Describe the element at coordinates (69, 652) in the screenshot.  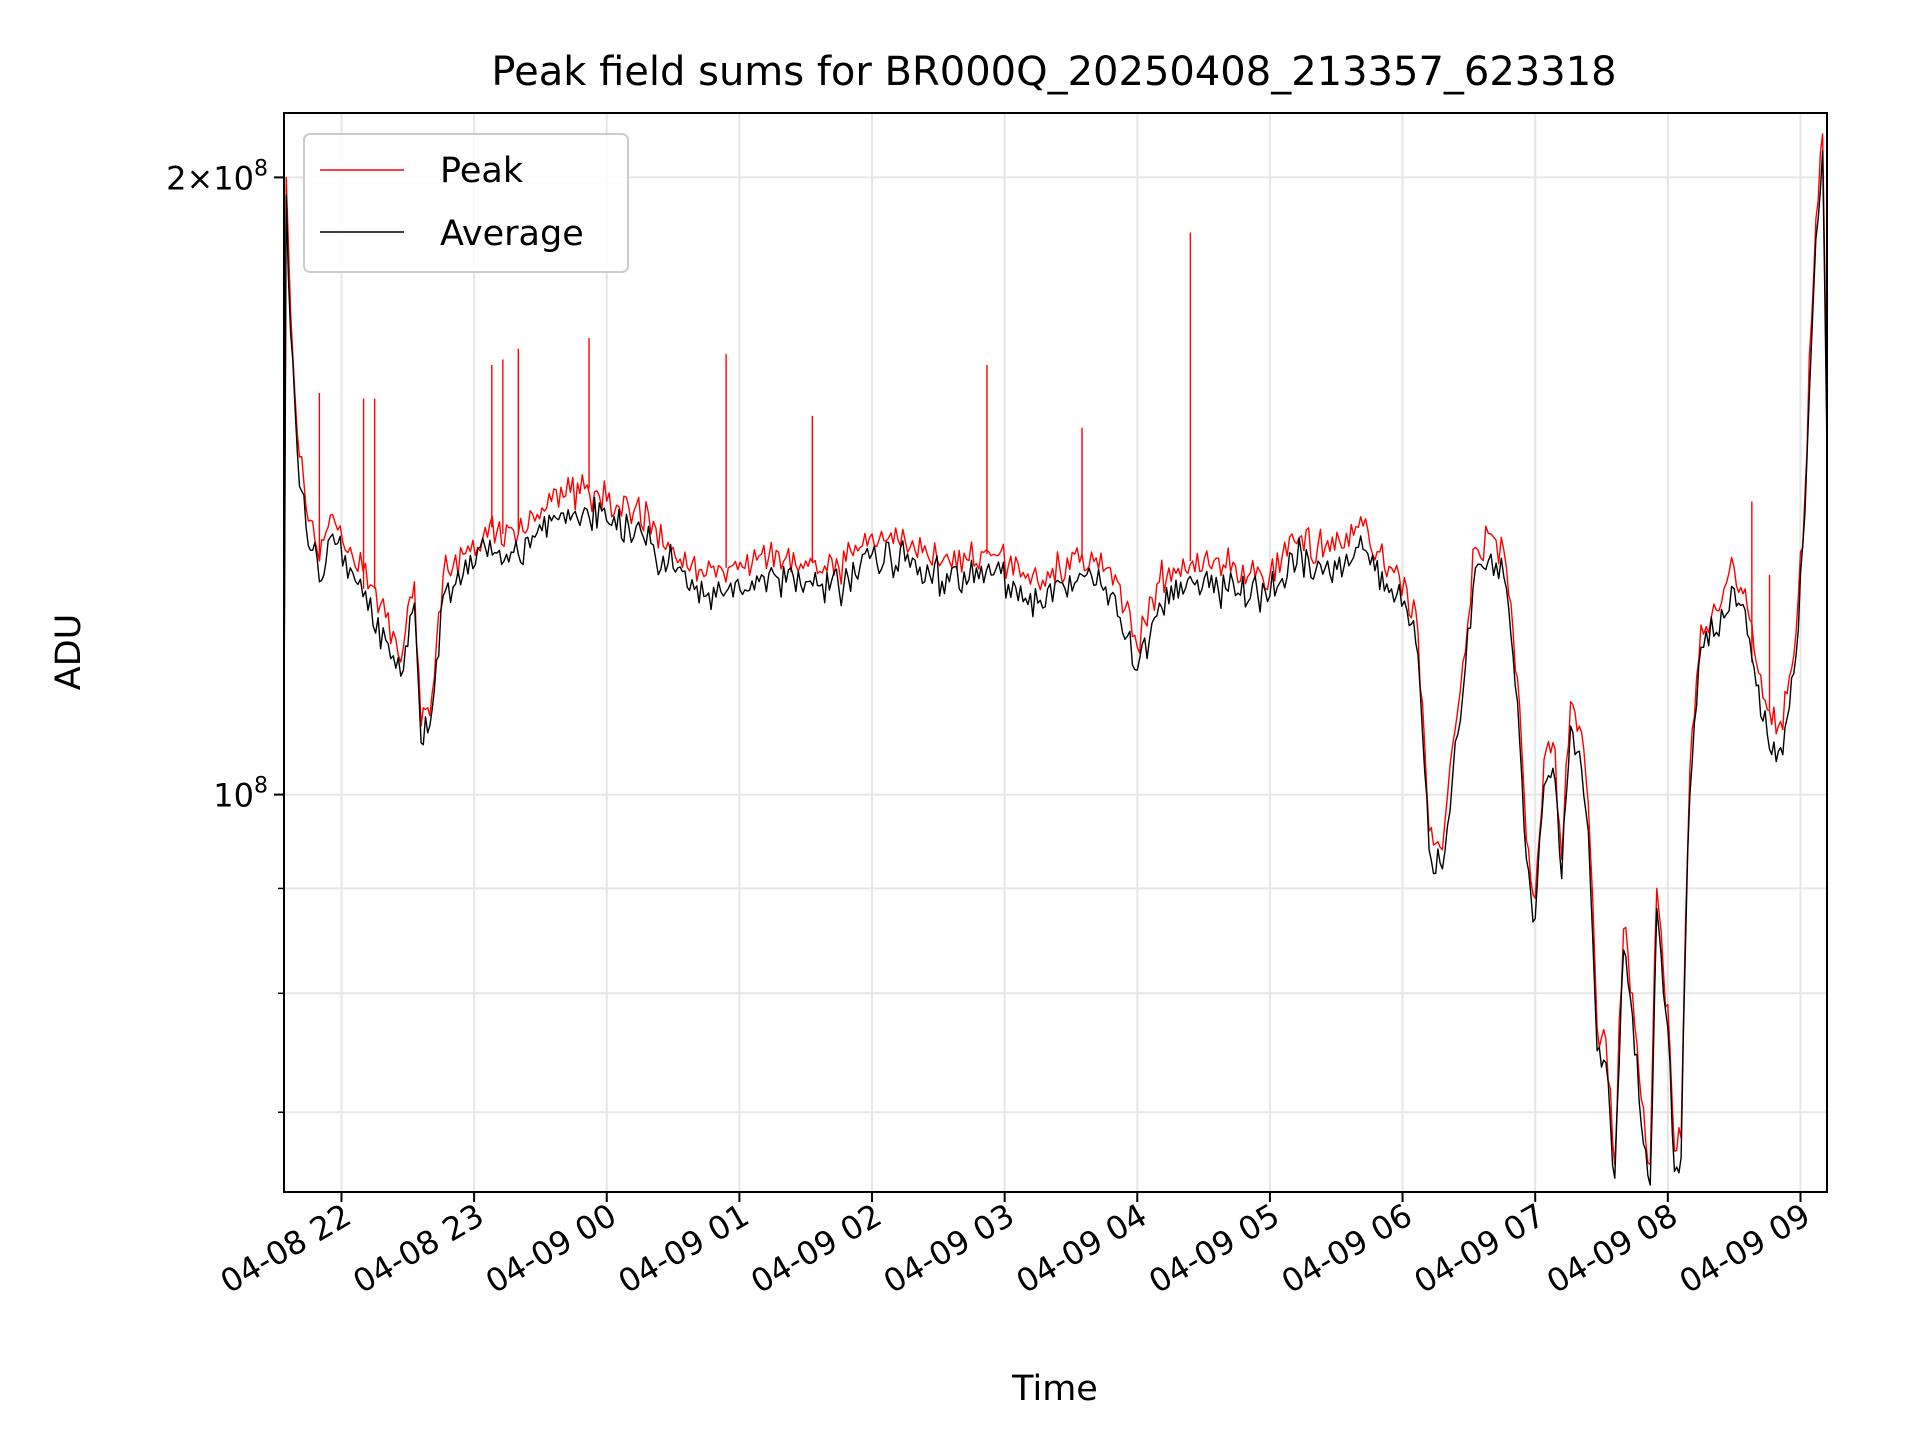
I see `y-axis-label: ADU` at that location.